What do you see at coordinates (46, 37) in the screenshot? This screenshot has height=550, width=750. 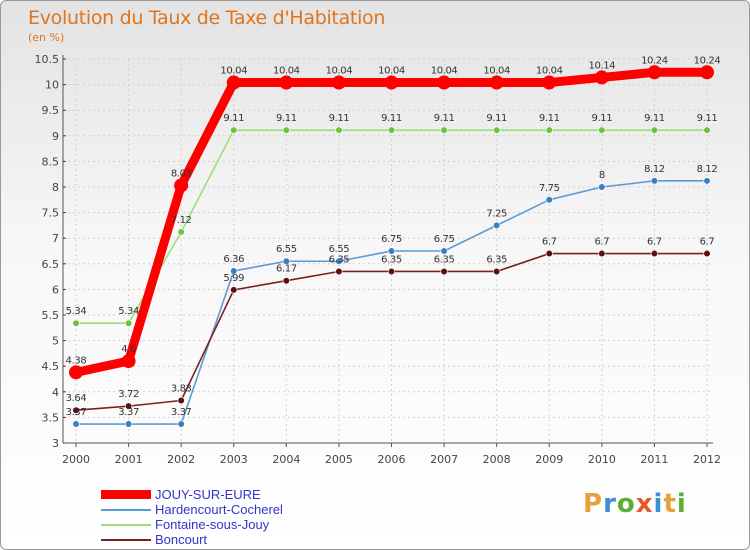 I see `chart-unit-label: (en %)` at bounding box center [46, 37].